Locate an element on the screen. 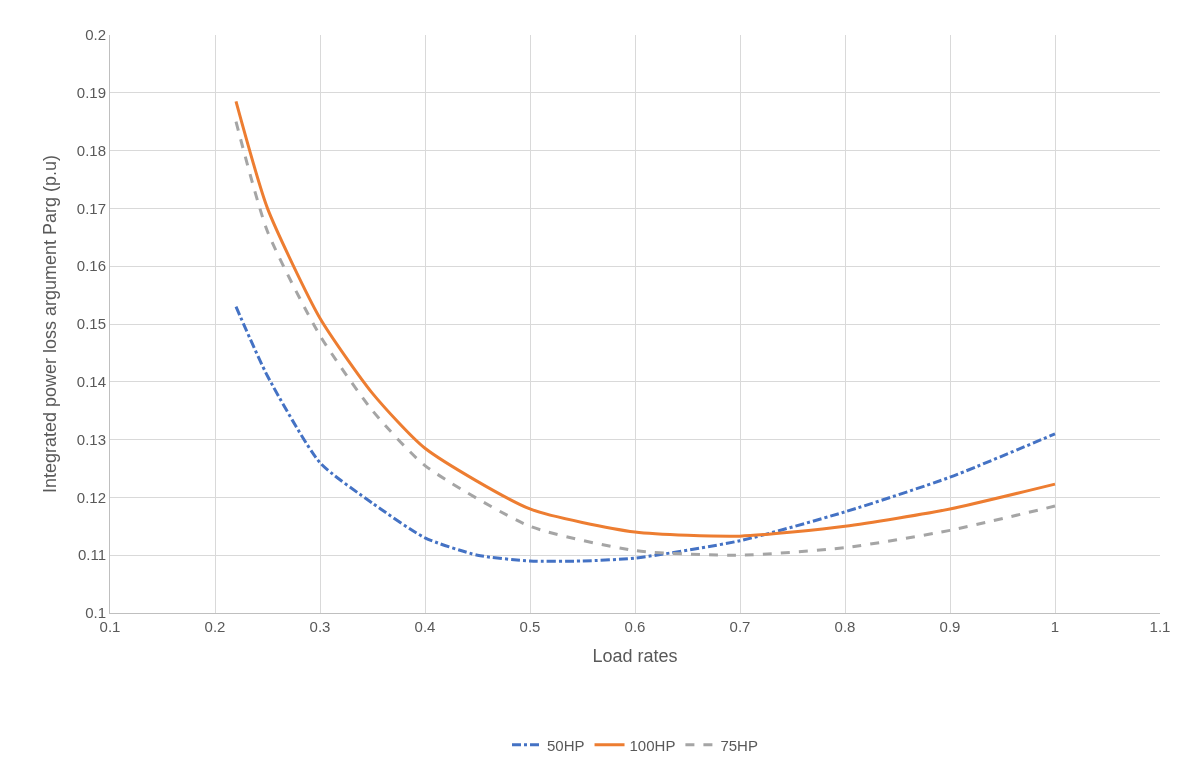  y-tick-label: 0.12 is located at coordinates (91, 497).